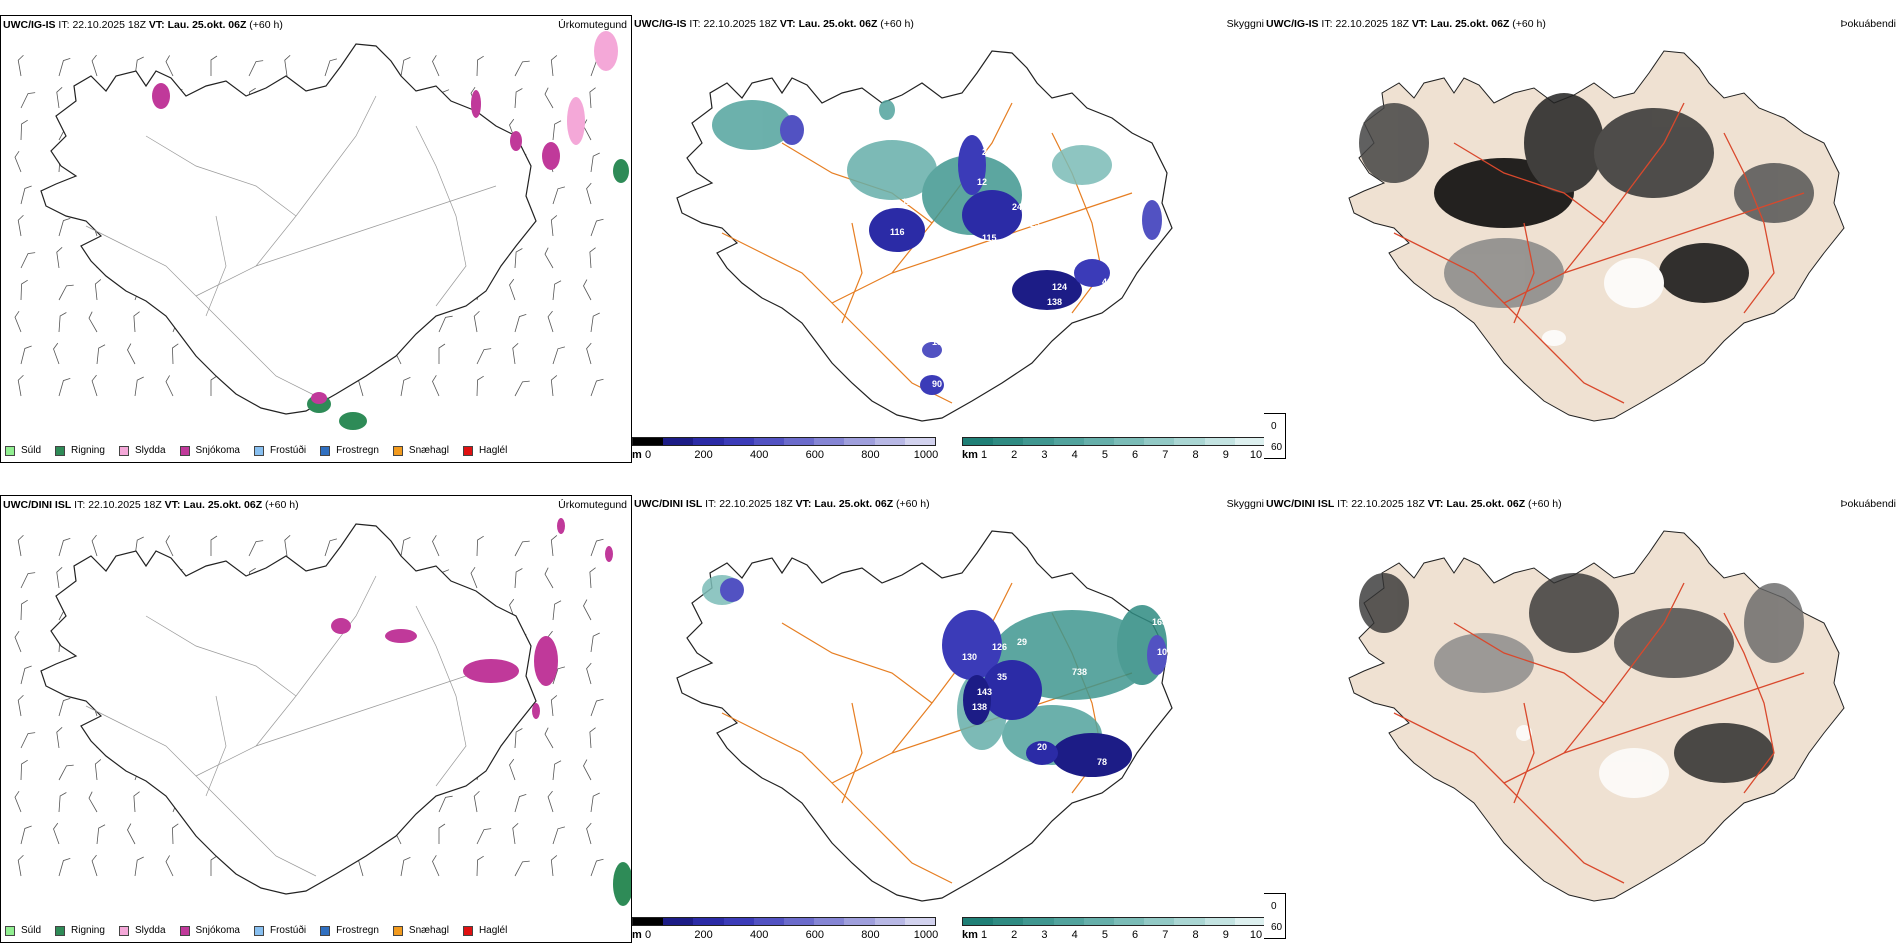 The height and width of the screenshot is (950, 1900). Describe the element at coordinates (1113, 441) in the screenshot. I see `visibility-bar` at that location.